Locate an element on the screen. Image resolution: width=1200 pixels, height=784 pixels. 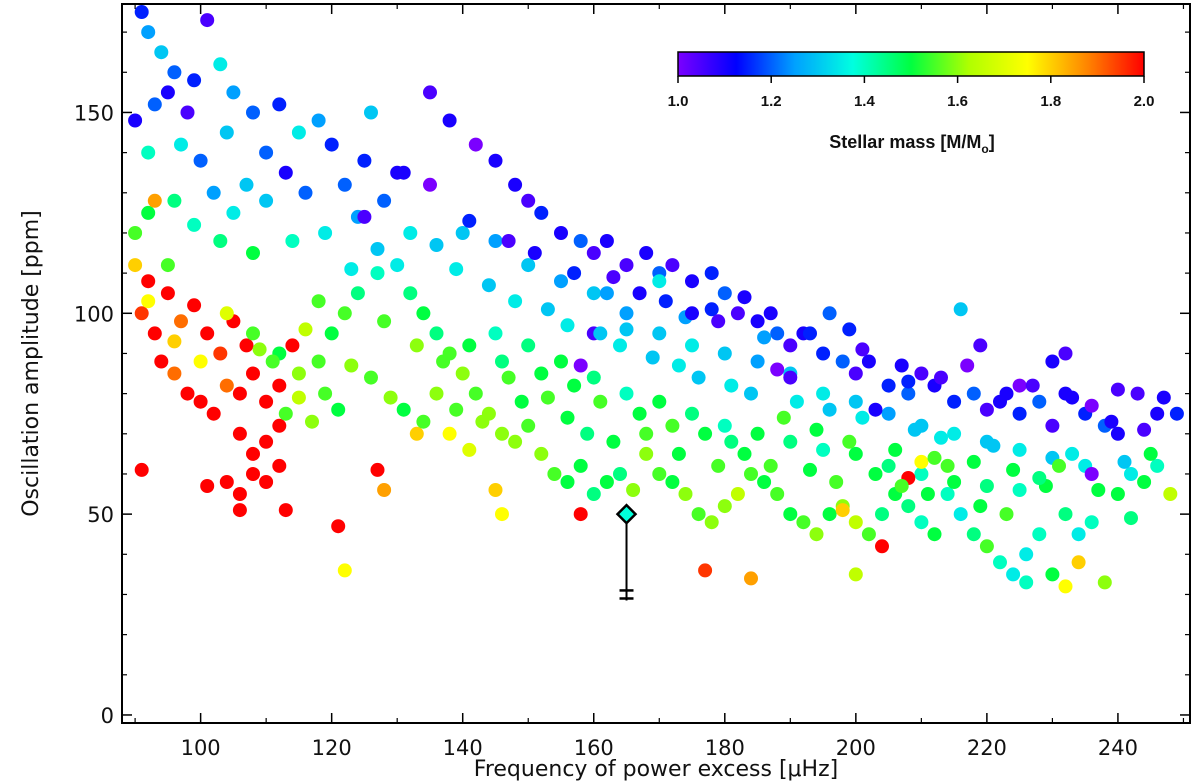
colorbar-tick-label: 1.8 is located at coordinates (1050, 101).